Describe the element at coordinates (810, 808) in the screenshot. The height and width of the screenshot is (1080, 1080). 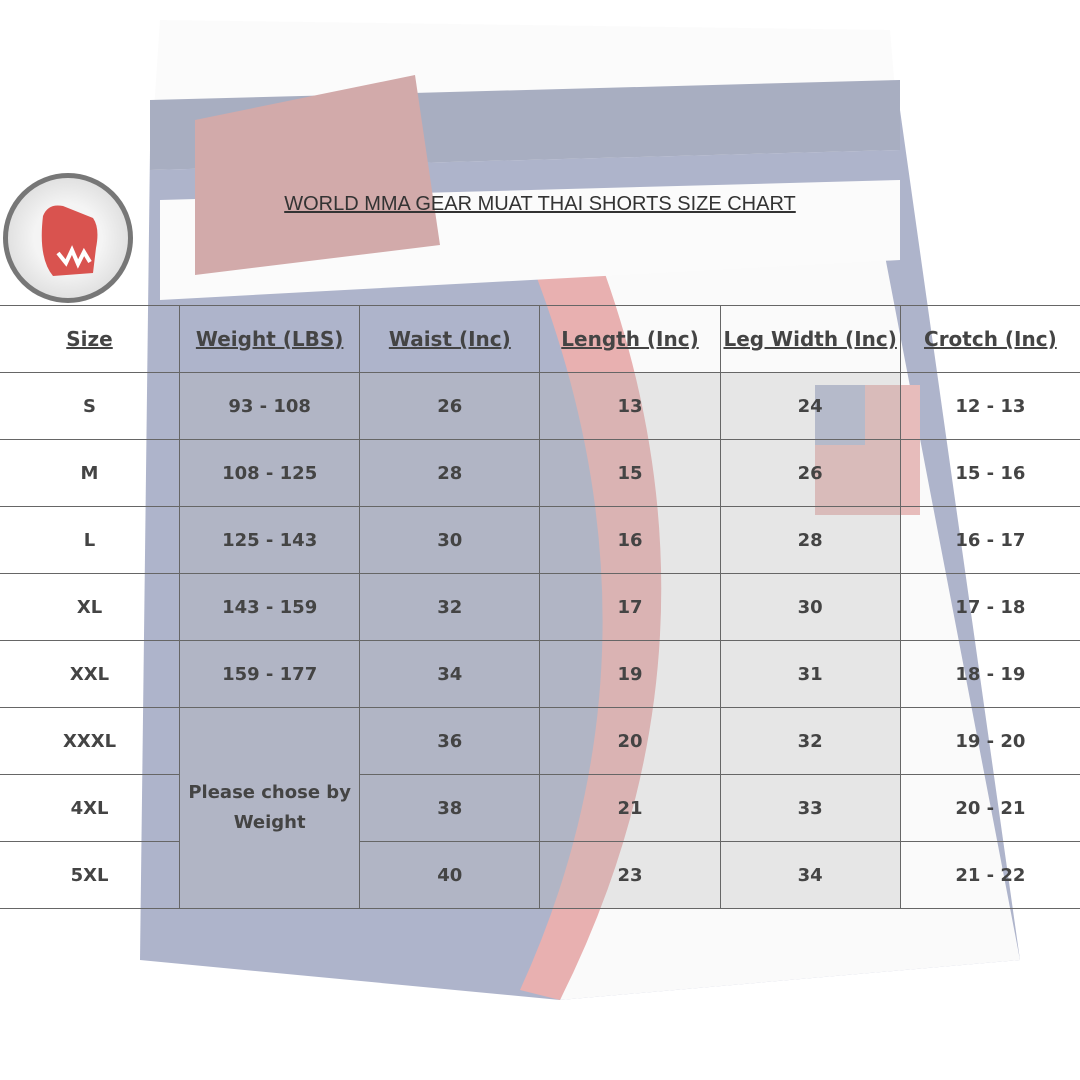
I see `cell-leg-width: 33` at that location.